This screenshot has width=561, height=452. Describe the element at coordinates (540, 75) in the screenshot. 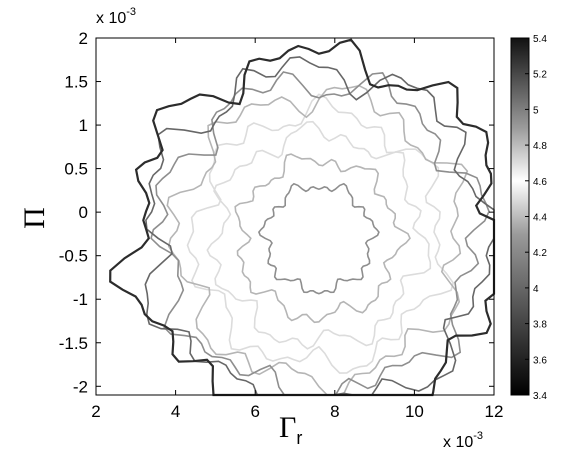

I see `colorbar-tick-label: 5.2` at that location.